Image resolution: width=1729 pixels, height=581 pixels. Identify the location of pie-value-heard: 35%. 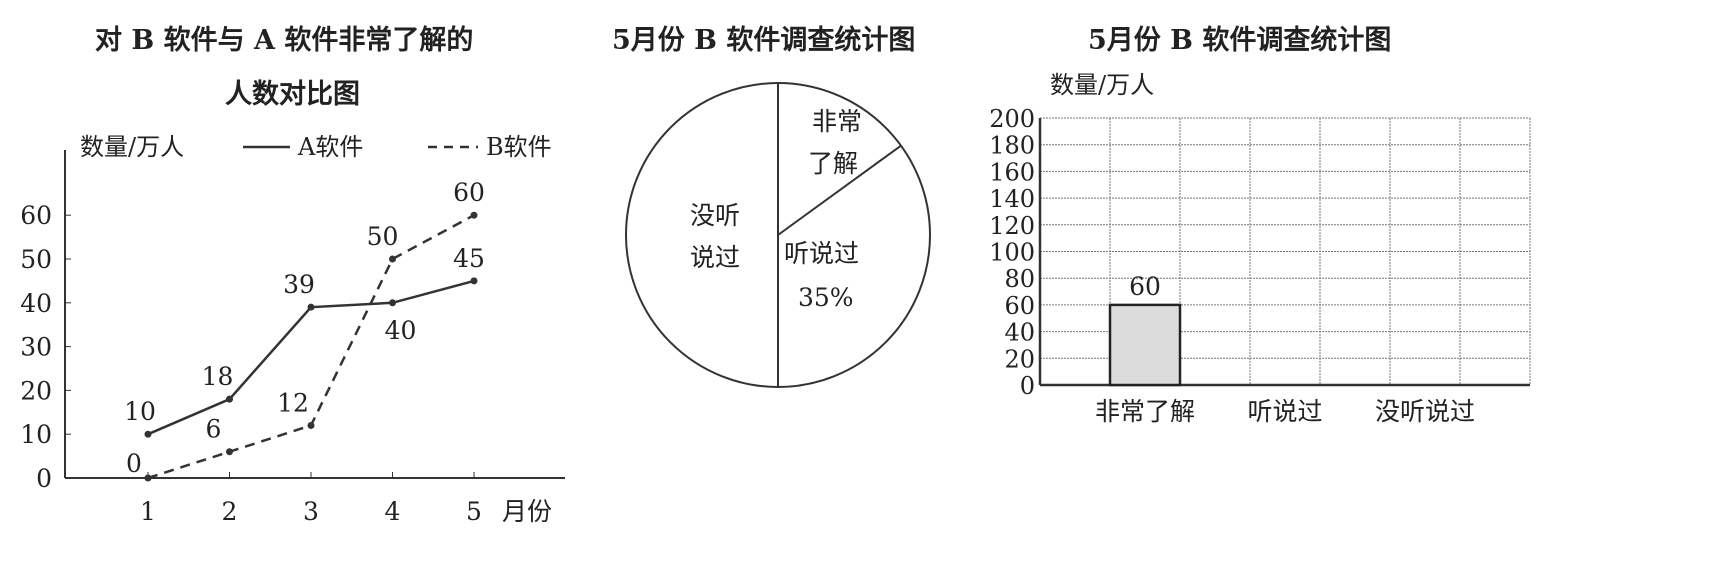
(826, 297).